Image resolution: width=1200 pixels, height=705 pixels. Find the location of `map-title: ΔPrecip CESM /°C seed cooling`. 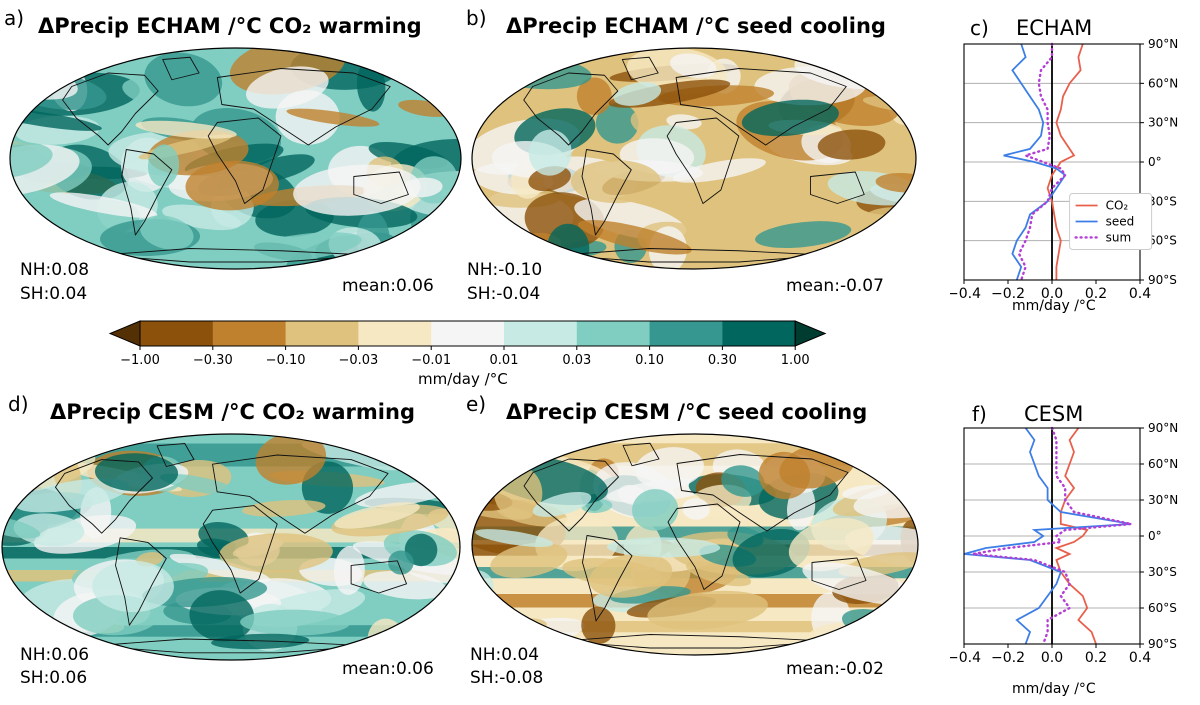

map-title: ΔPrecip CESM /°C seed cooling is located at coordinates (687, 412).